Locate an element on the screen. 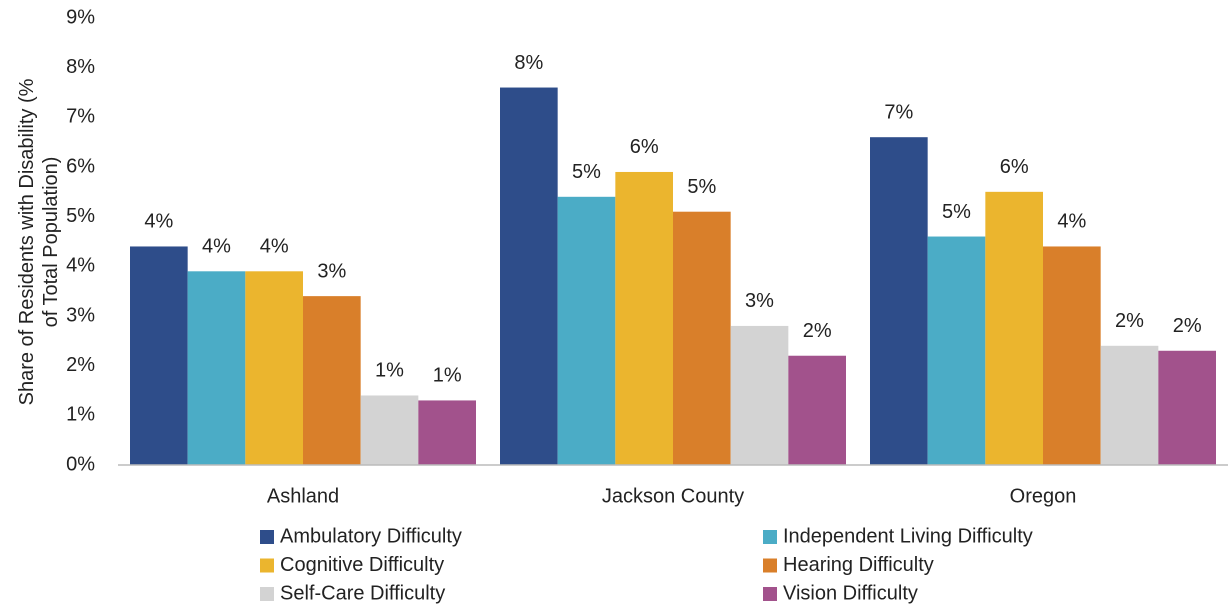  value-label: 7% is located at coordinates (898, 112).